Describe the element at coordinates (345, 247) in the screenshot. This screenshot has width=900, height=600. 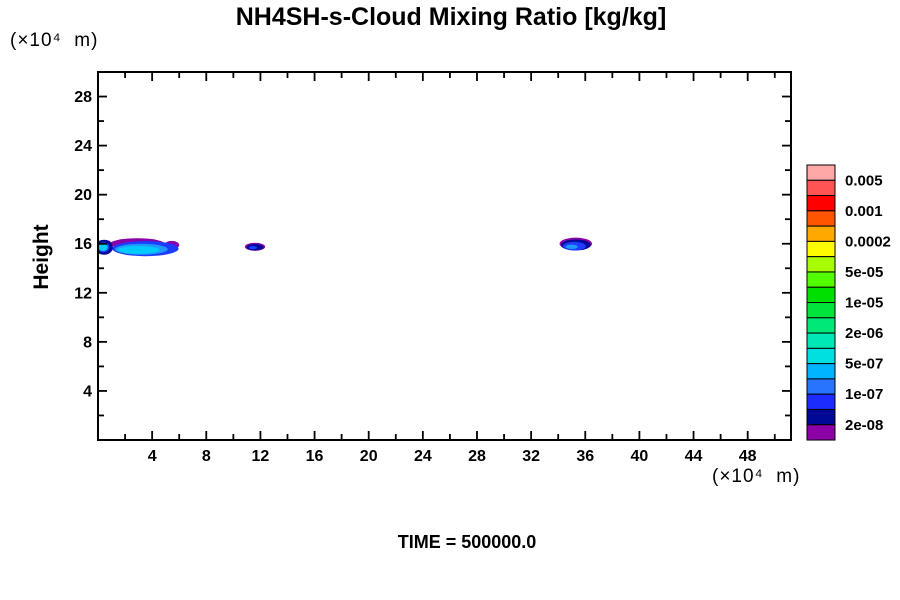
I see `clouds-layer` at that location.